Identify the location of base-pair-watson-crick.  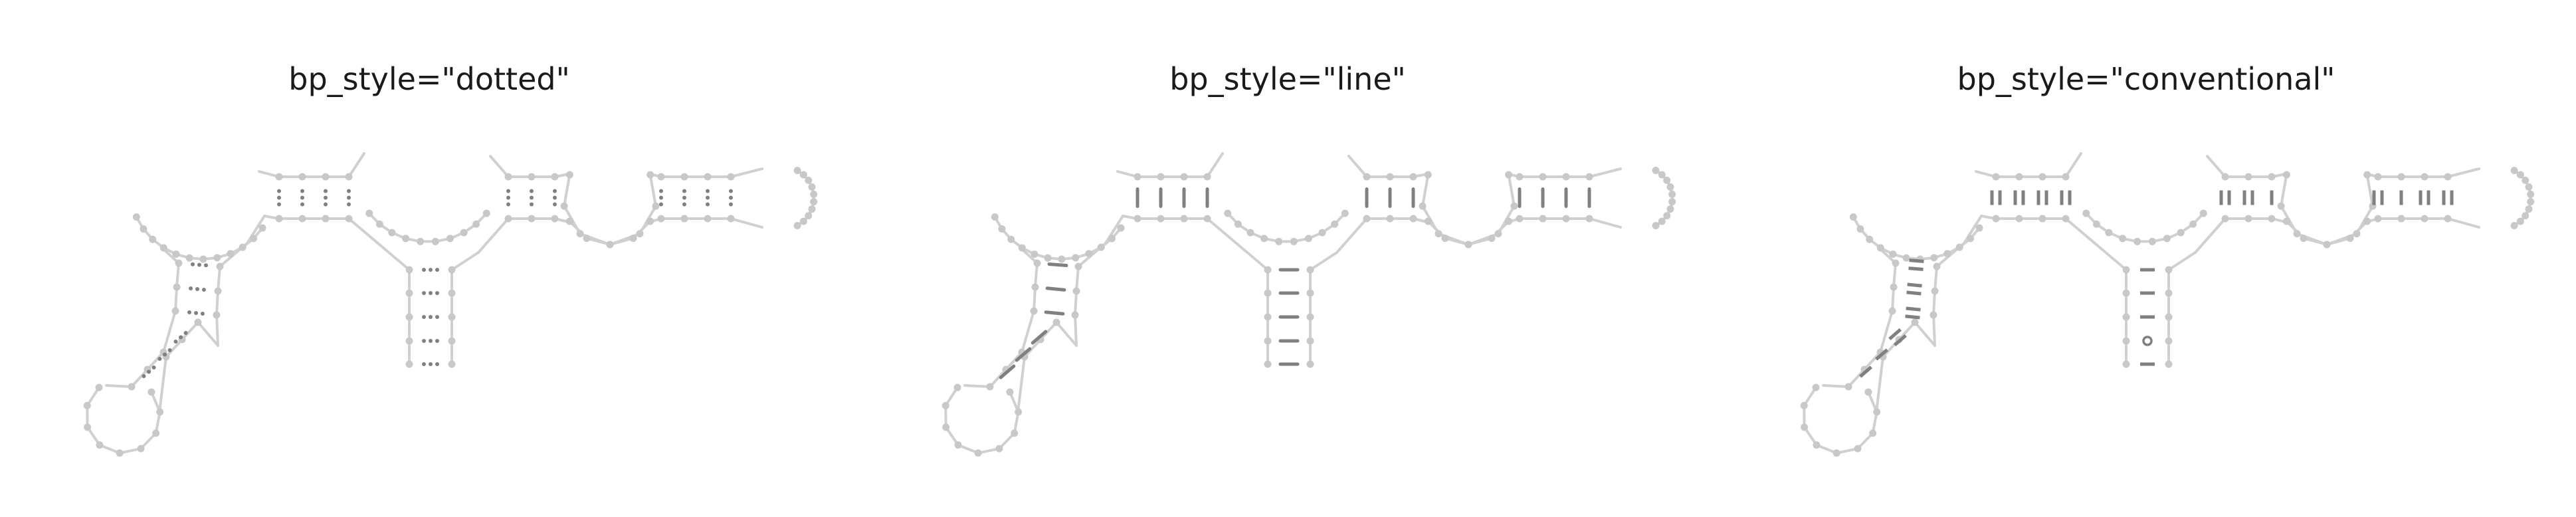
(1917, 260).